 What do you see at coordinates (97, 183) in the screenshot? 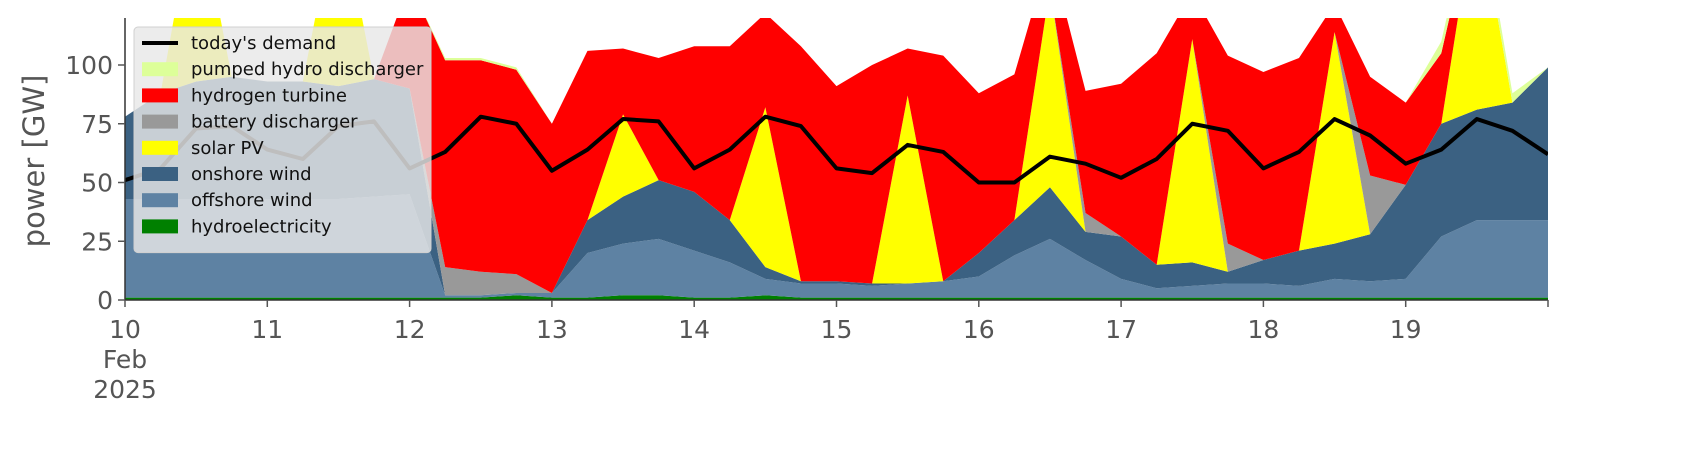
I see `y-tick-label: 50` at bounding box center [97, 183].